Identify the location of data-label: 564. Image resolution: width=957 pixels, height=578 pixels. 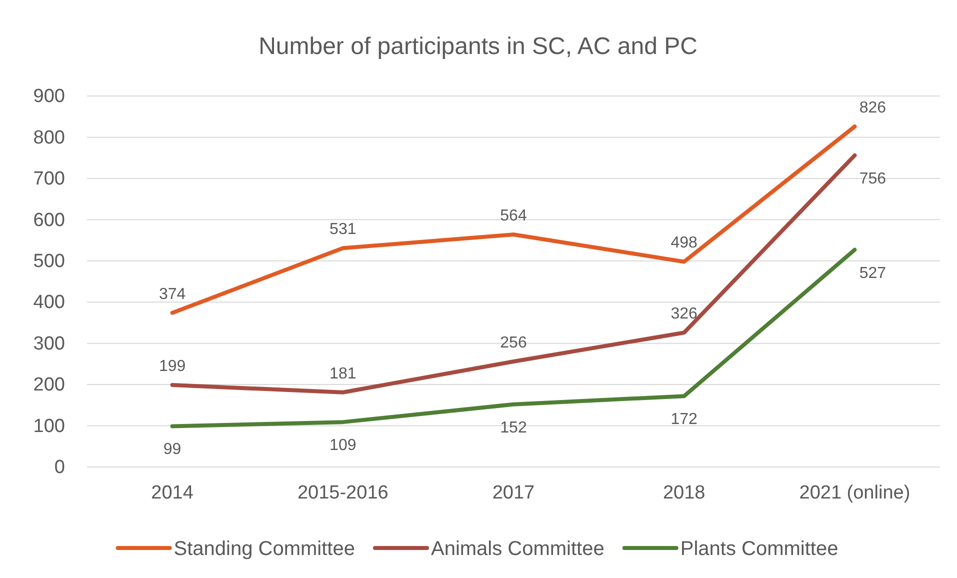
(513, 216).